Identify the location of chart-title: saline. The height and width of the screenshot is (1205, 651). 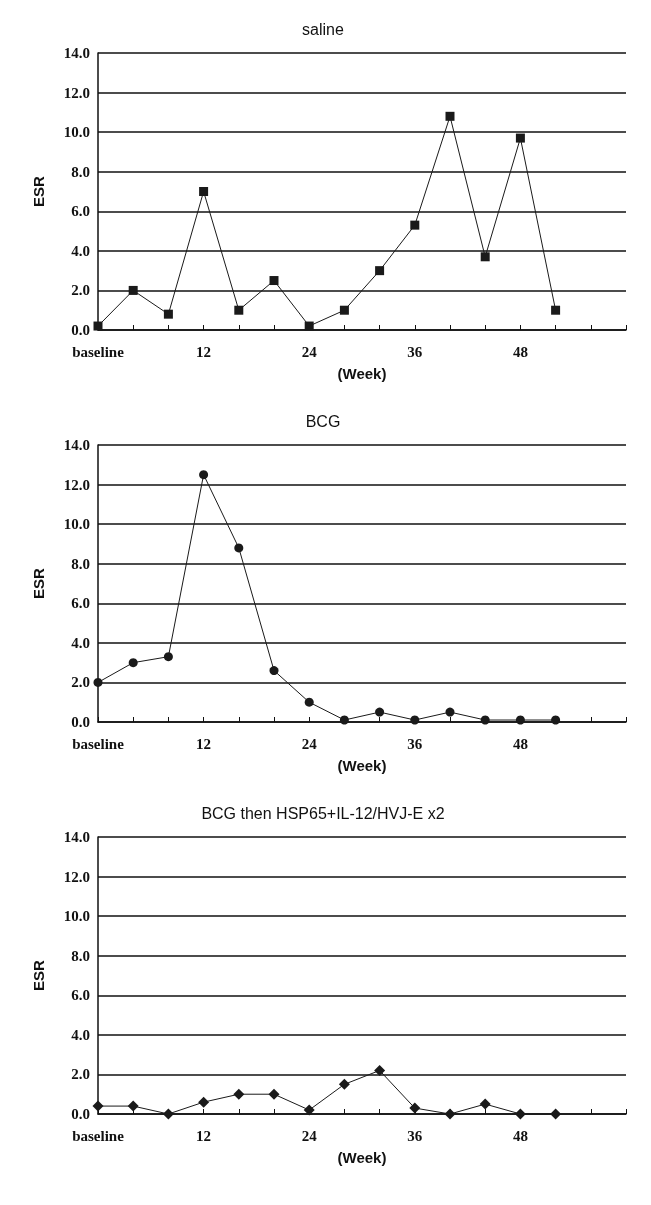
(323, 29).